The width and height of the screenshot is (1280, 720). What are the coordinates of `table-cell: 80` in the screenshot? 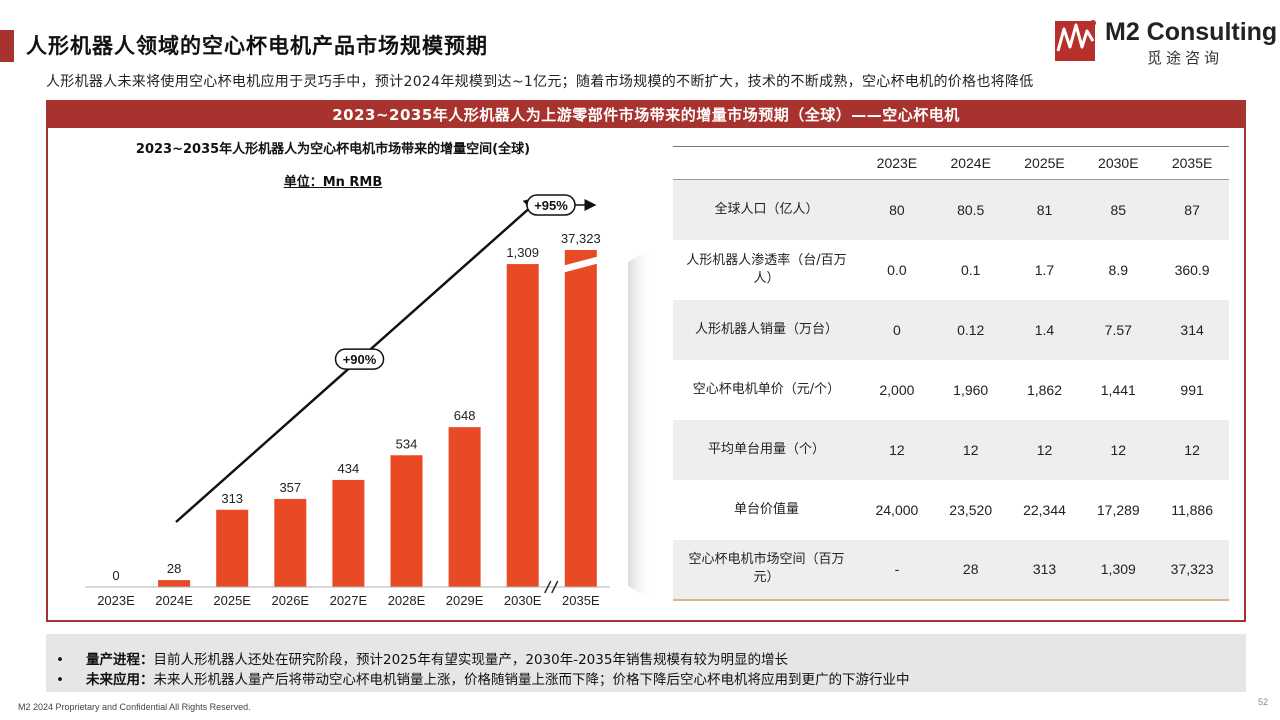 It's located at (897, 209).